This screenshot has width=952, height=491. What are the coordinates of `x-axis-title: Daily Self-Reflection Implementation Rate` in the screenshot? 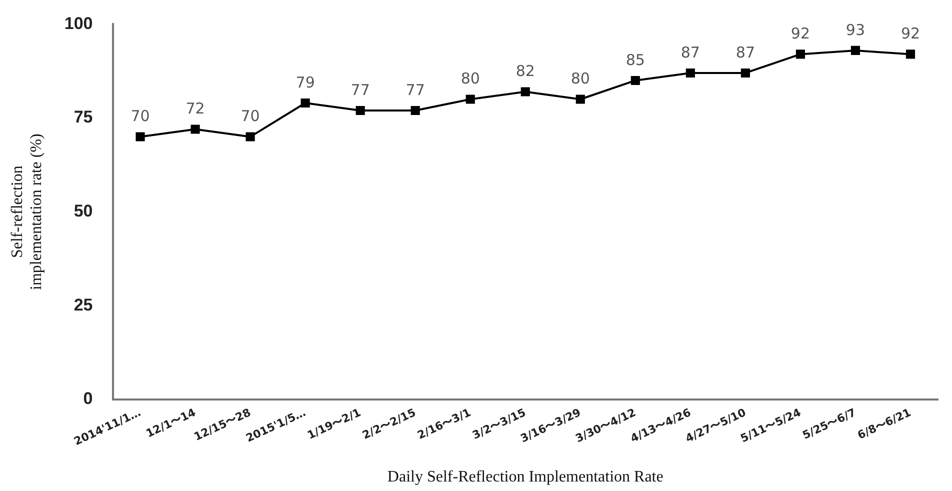 It's located at (525, 477).